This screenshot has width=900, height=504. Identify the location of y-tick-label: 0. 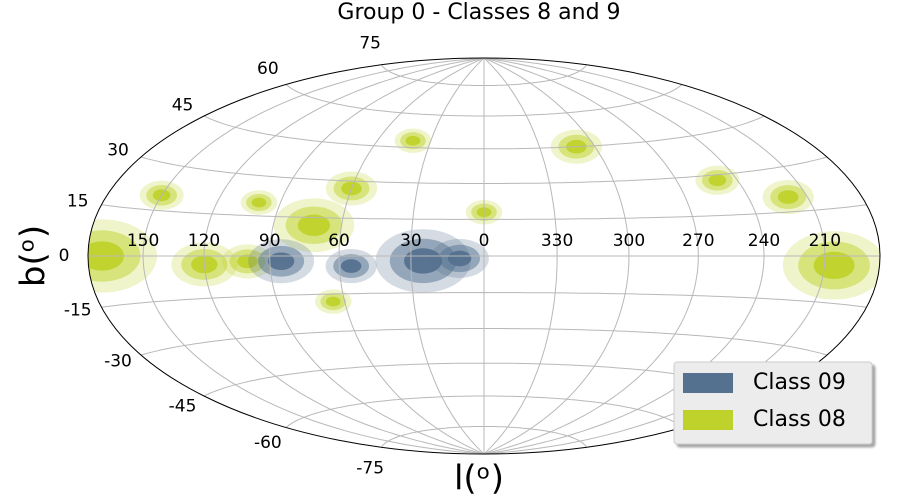
(64, 256).